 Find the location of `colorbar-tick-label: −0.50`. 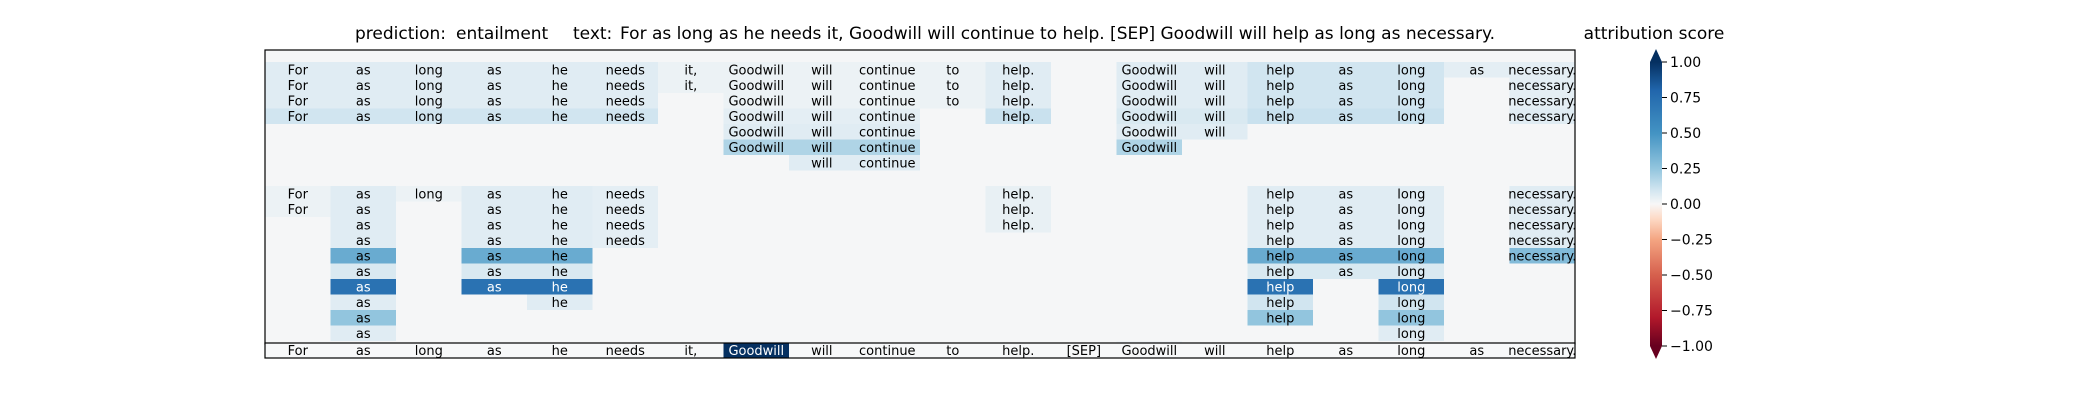

colorbar-tick-label: −0.50 is located at coordinates (1691, 276).